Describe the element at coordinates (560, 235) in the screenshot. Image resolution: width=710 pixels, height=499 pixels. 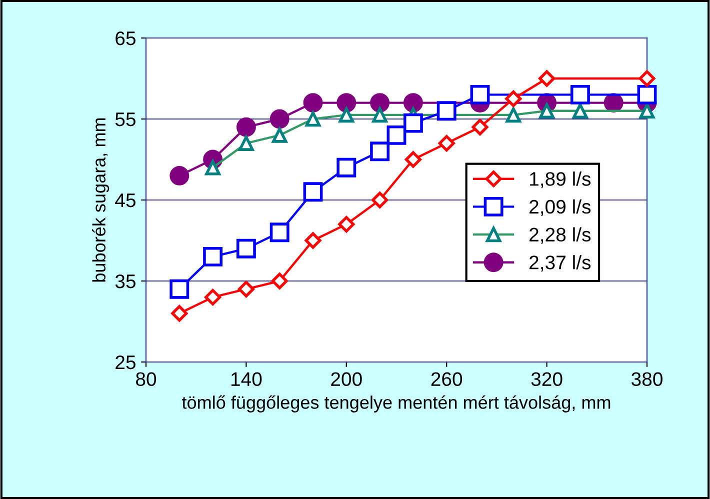
I see `legend-label: 2,28 l/s` at that location.